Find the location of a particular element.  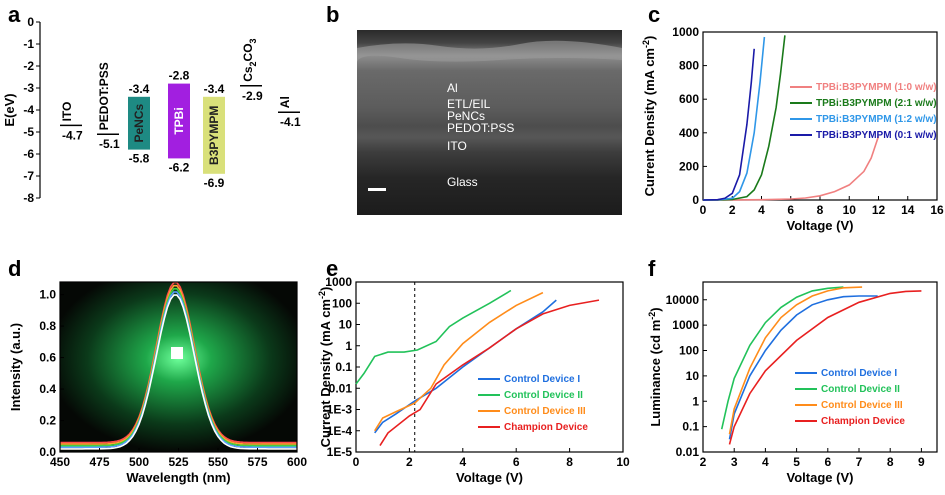

material-name: PEDOT:PSS is located at coordinates (104, 96).